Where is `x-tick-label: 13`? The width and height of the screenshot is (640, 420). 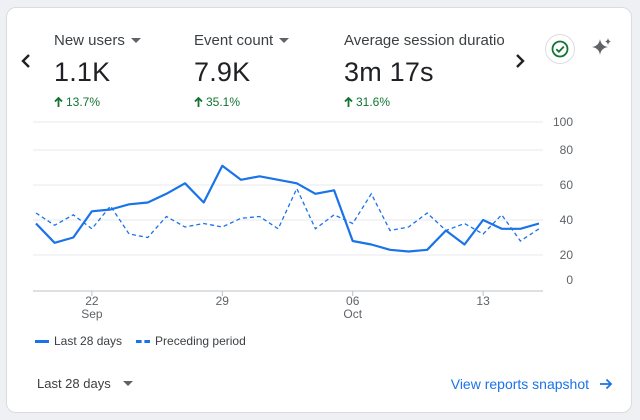 x-tick-label: 13 is located at coordinates (483, 301).